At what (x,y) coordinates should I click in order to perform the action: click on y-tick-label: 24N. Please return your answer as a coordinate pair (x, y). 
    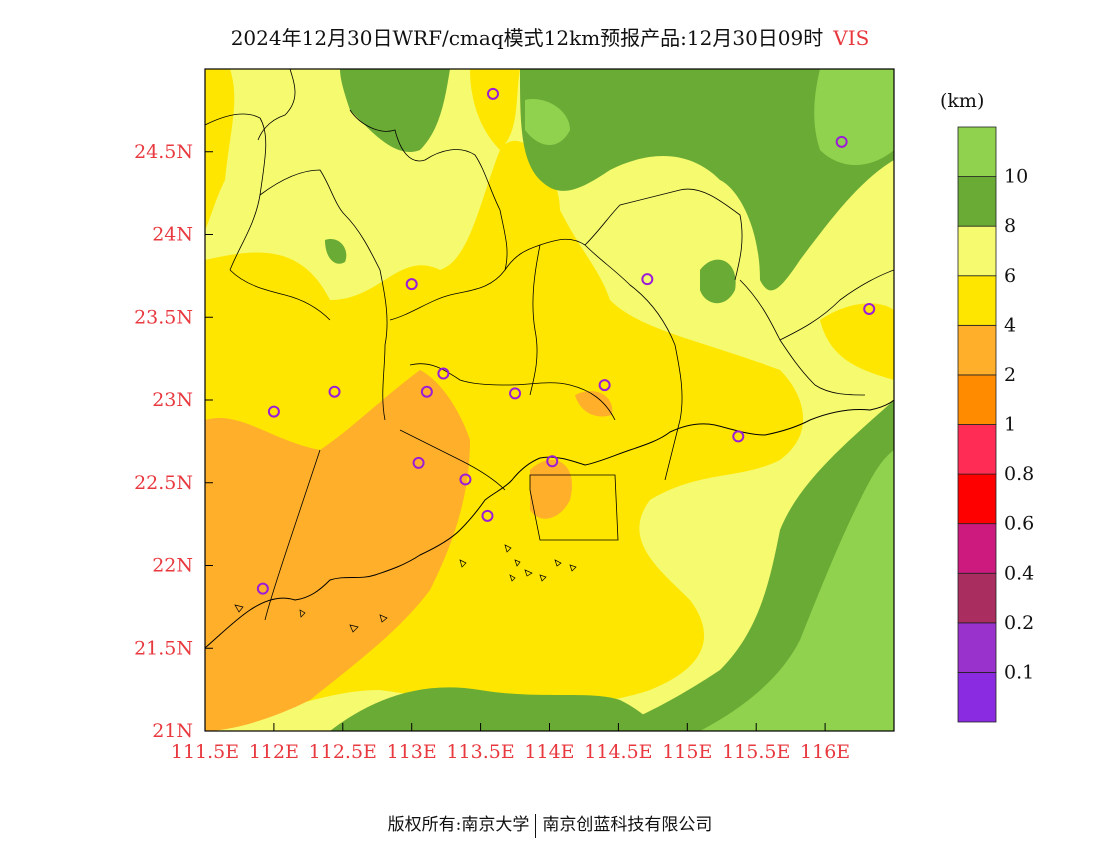
    Looking at the image, I should click on (172, 235).